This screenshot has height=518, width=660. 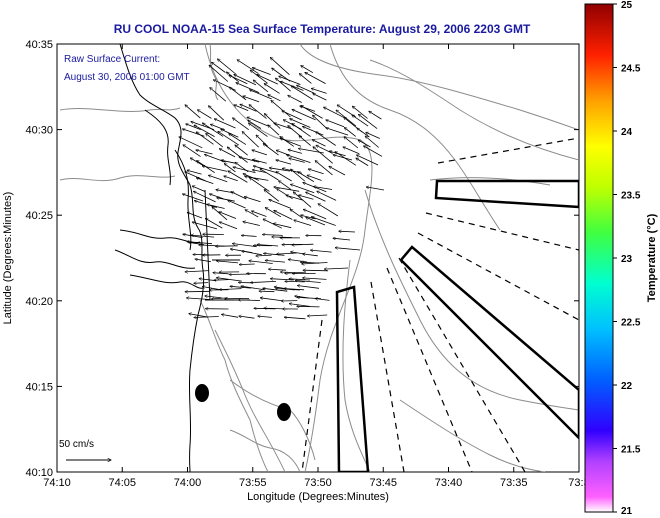 What do you see at coordinates (631, 196) in the screenshot?
I see `colorbar-tick-label: 23.5` at bounding box center [631, 196].